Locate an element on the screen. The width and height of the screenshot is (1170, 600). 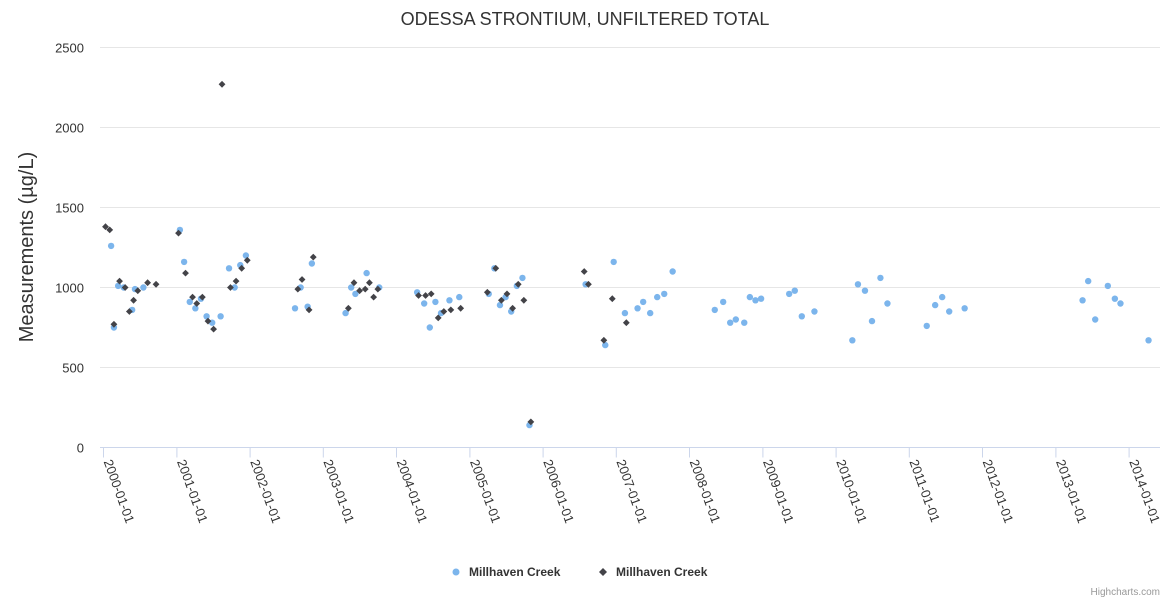
x-tick-label: 2010-01-01 is located at coordinates (851, 491).